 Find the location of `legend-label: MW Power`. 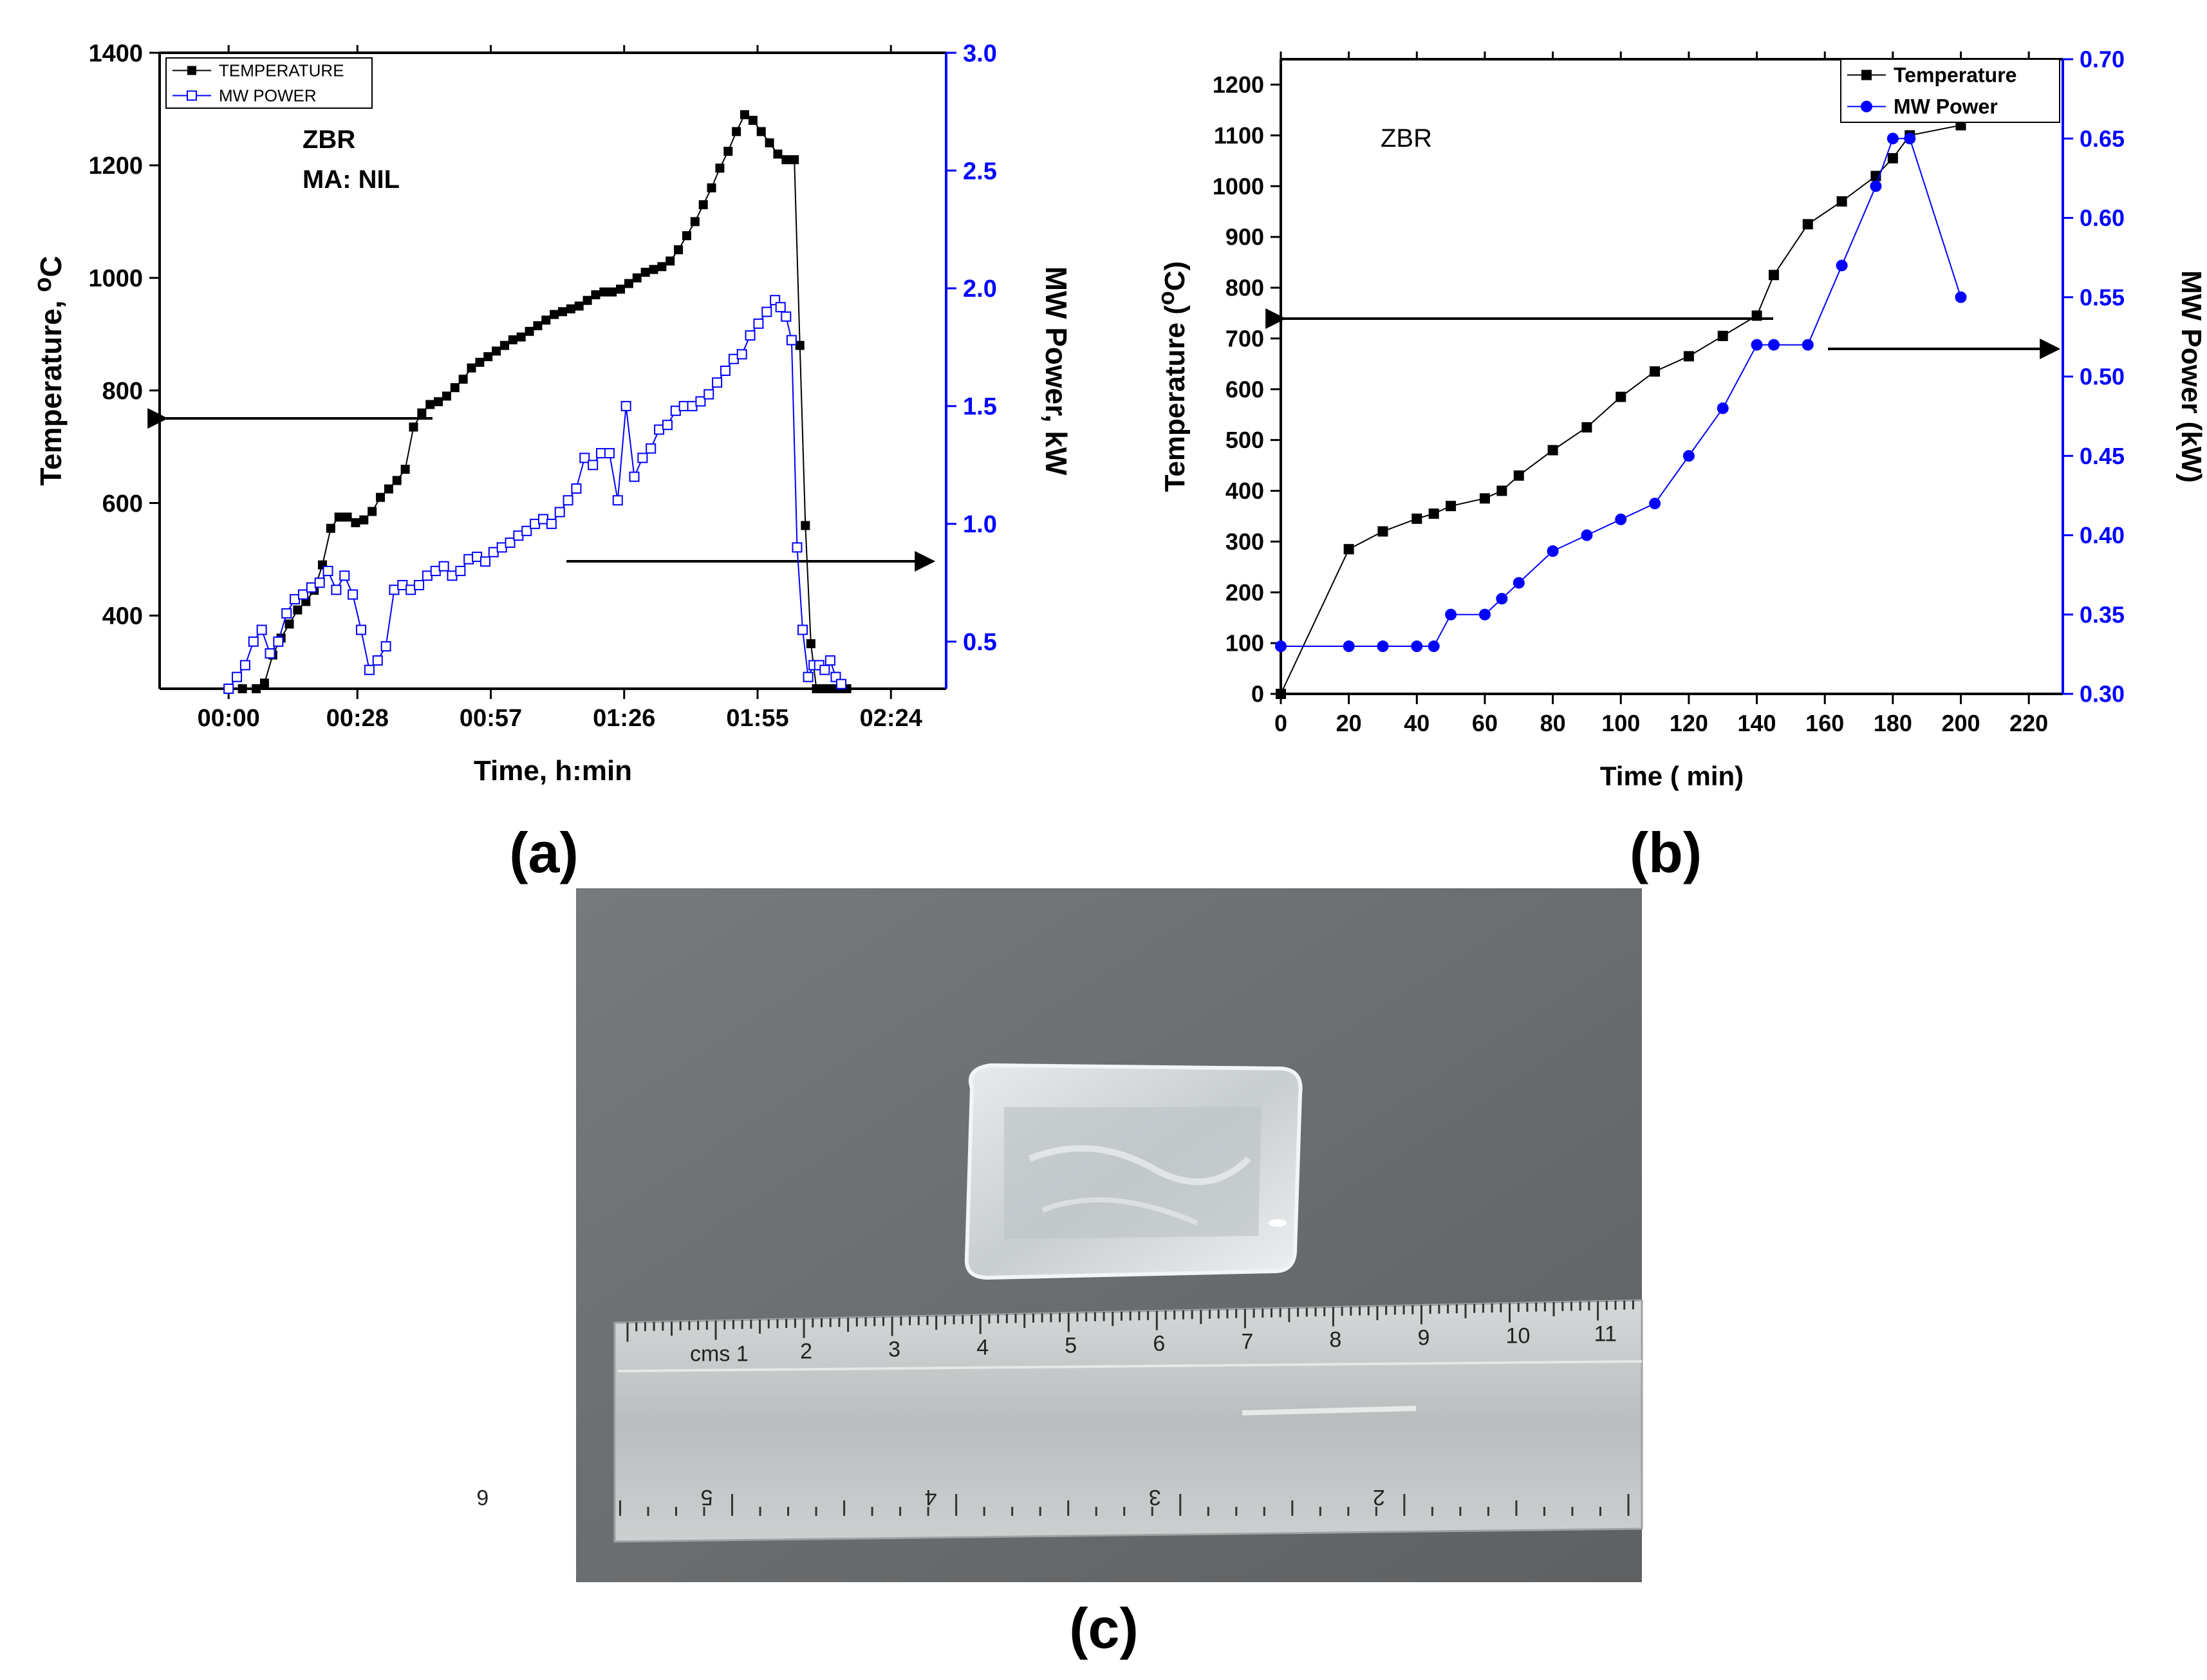

legend-label: MW Power is located at coordinates (1946, 106).